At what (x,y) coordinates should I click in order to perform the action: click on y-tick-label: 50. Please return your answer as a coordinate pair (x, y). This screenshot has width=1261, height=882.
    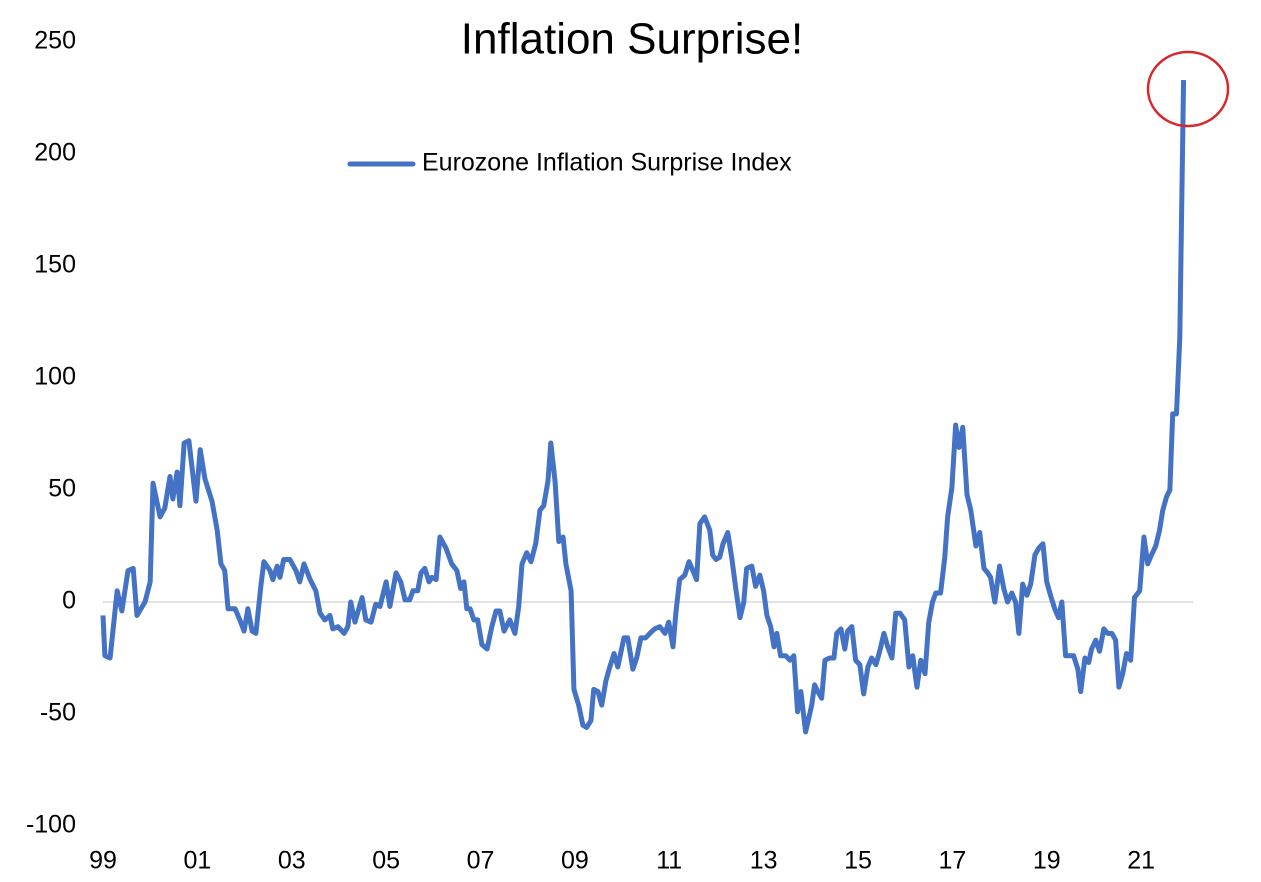
    Looking at the image, I should click on (62, 489).